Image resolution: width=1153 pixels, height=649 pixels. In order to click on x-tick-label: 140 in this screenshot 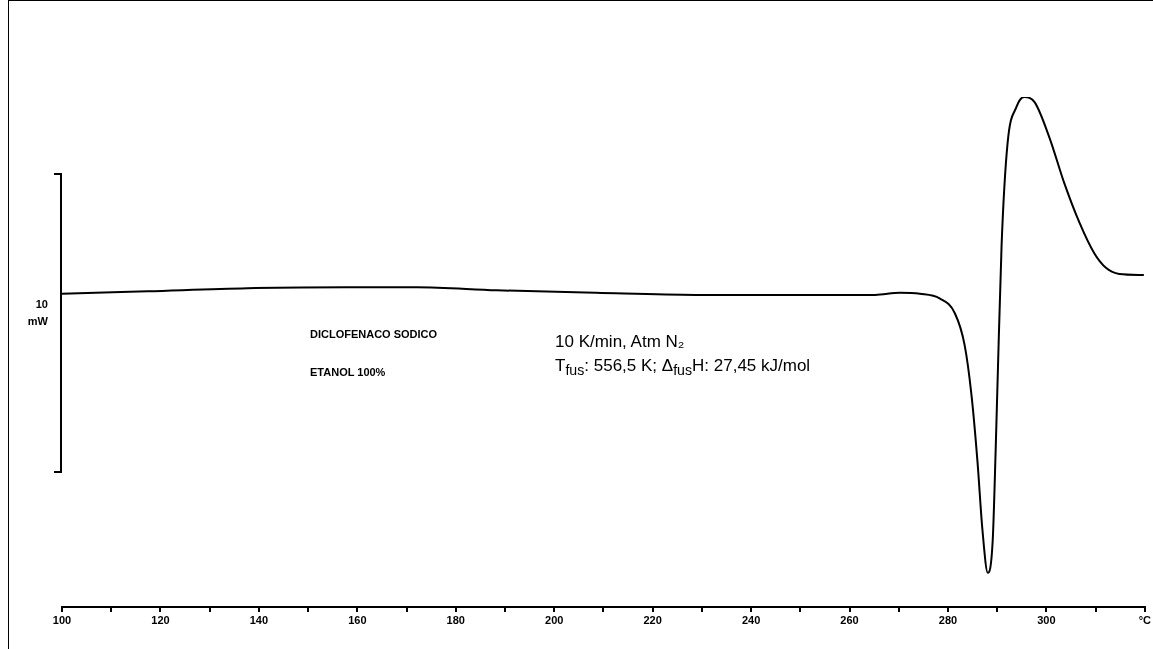, I will do `click(259, 619)`.